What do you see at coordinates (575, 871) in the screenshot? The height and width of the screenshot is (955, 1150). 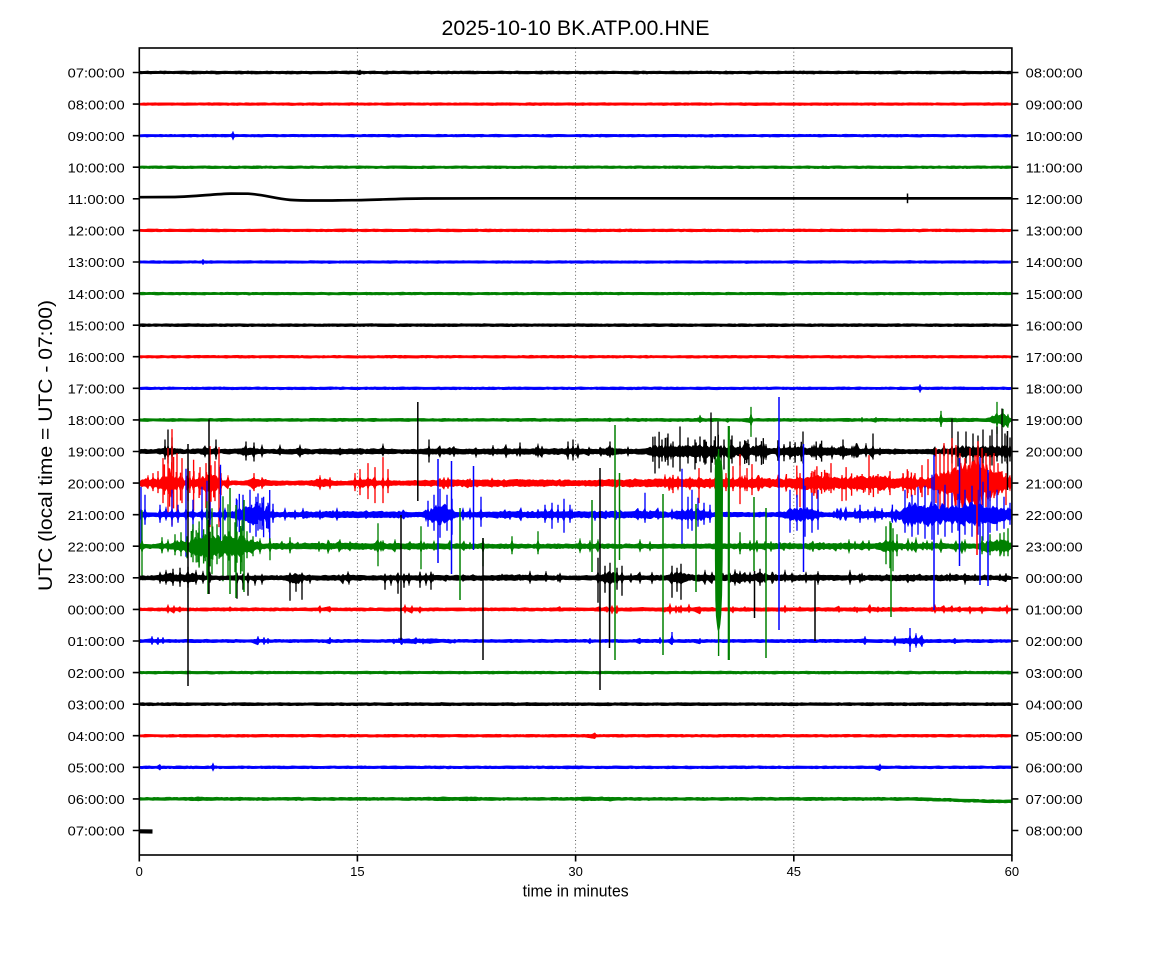 I see `svg-text: 30` at bounding box center [575, 871].